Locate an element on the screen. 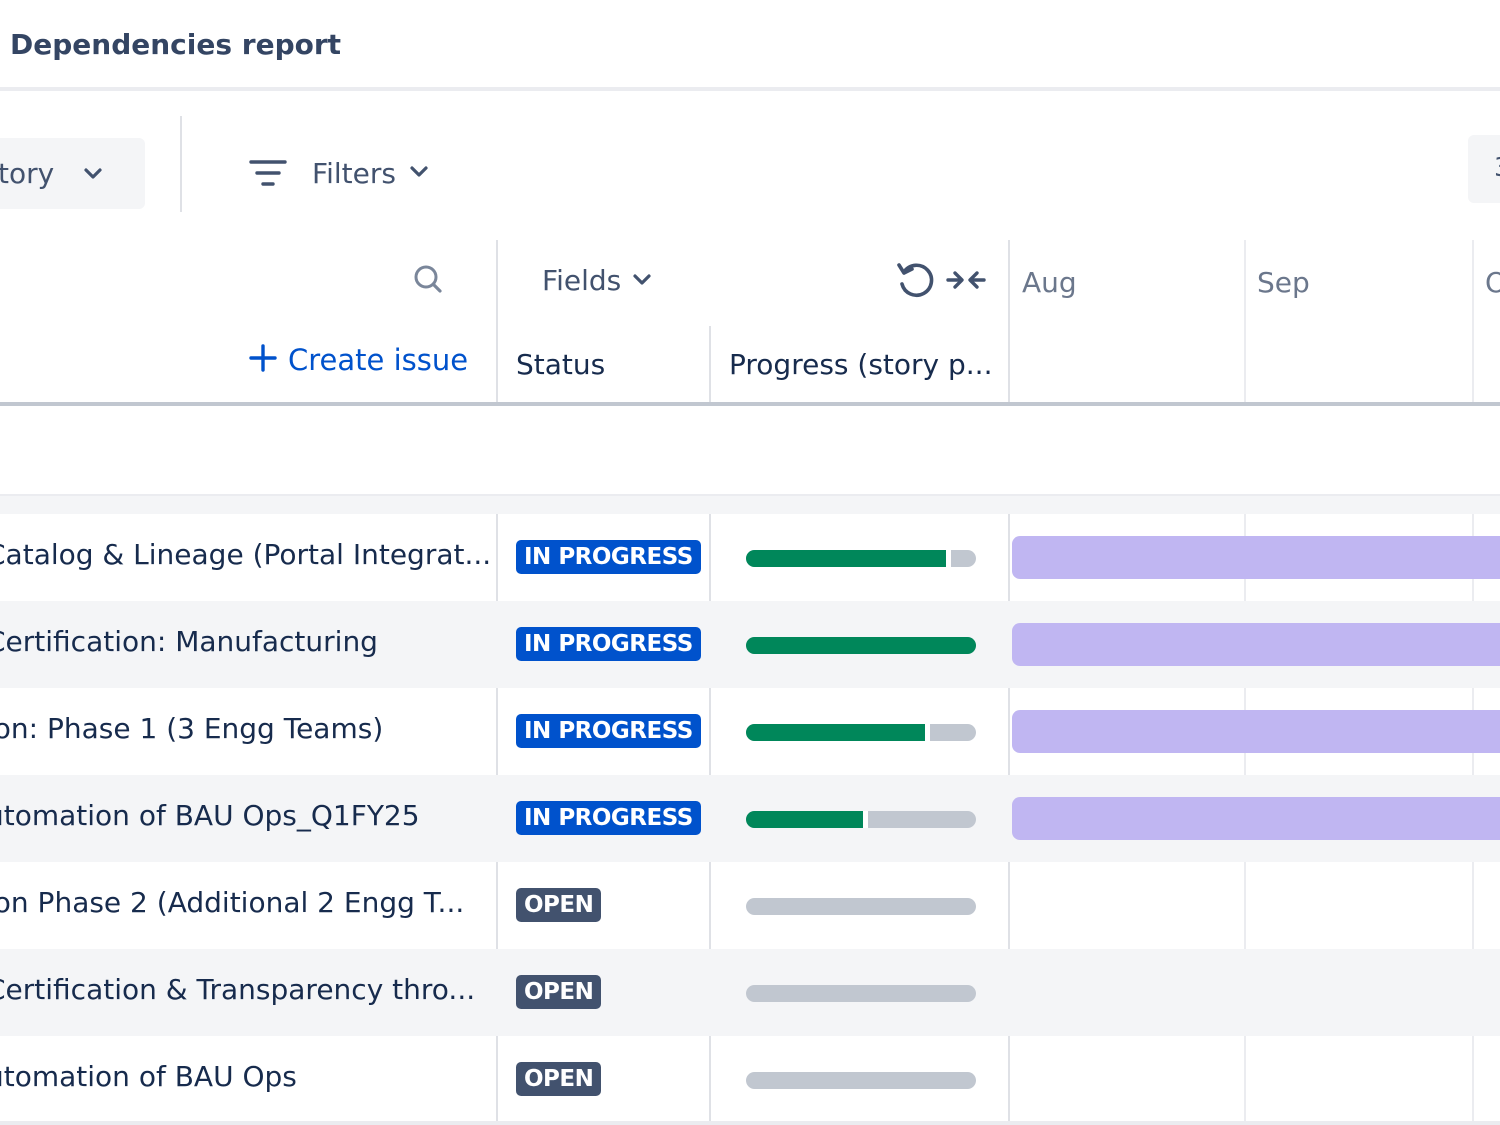 This screenshot has height=1125, width=1500. header-bottom-border is located at coordinates (750, 404).